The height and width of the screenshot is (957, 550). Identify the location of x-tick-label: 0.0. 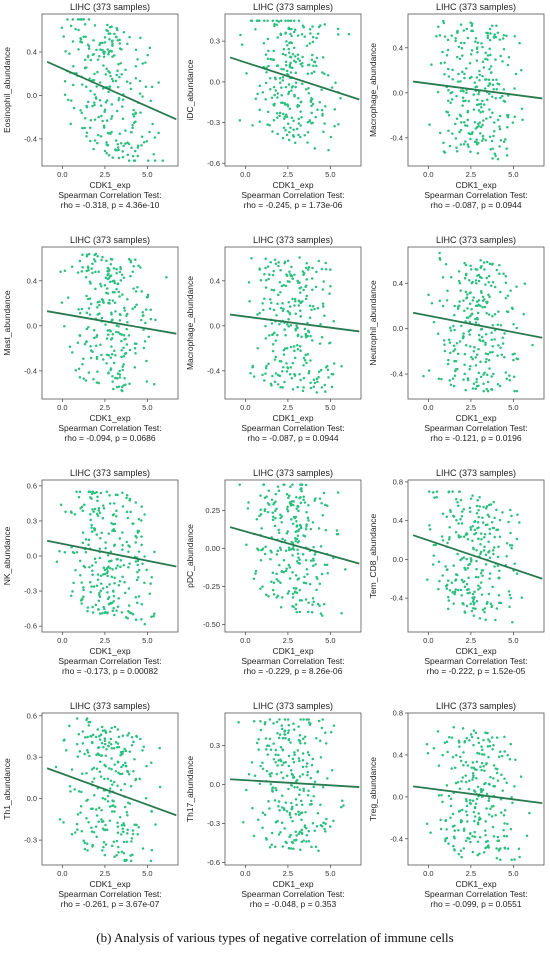
(428, 407).